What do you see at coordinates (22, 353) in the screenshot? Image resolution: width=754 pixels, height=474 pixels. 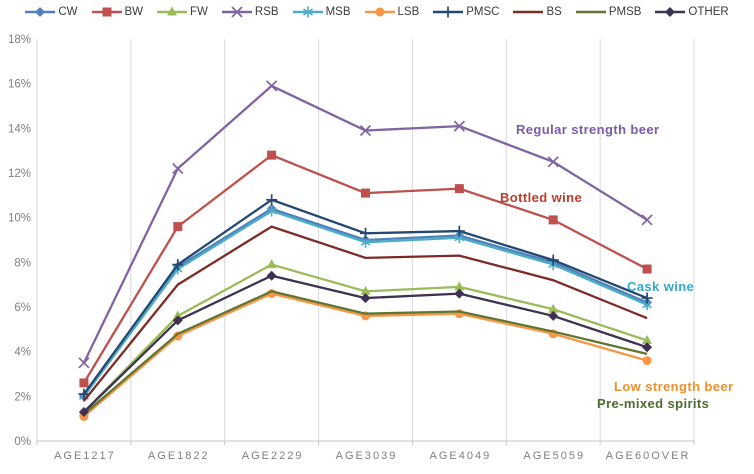 I see `y-tick-label: 4%` at bounding box center [22, 353].